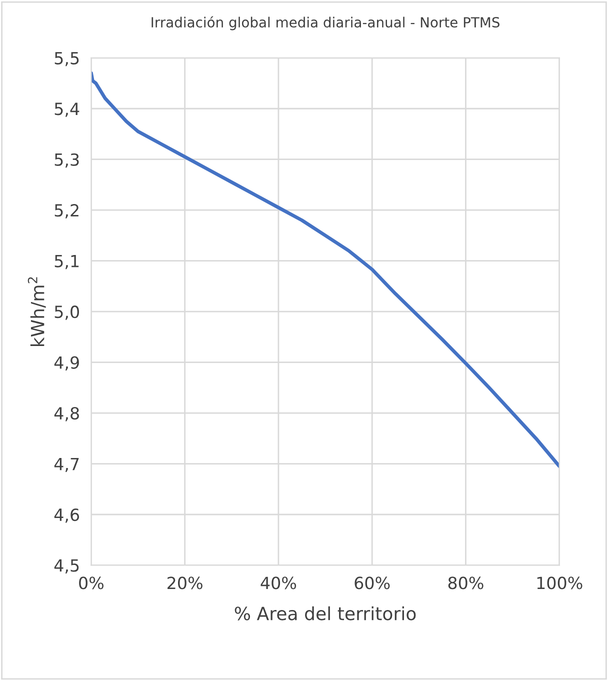 Image resolution: width=608 pixels, height=681 pixels. Describe the element at coordinates (66, 414) in the screenshot. I see `y-tick-label: 4,8` at that location.